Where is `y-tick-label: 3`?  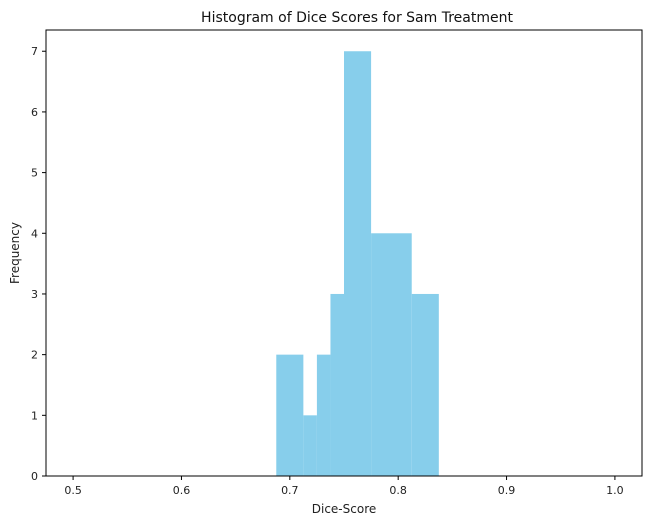 y-tick-label: 3 is located at coordinates (34, 294).